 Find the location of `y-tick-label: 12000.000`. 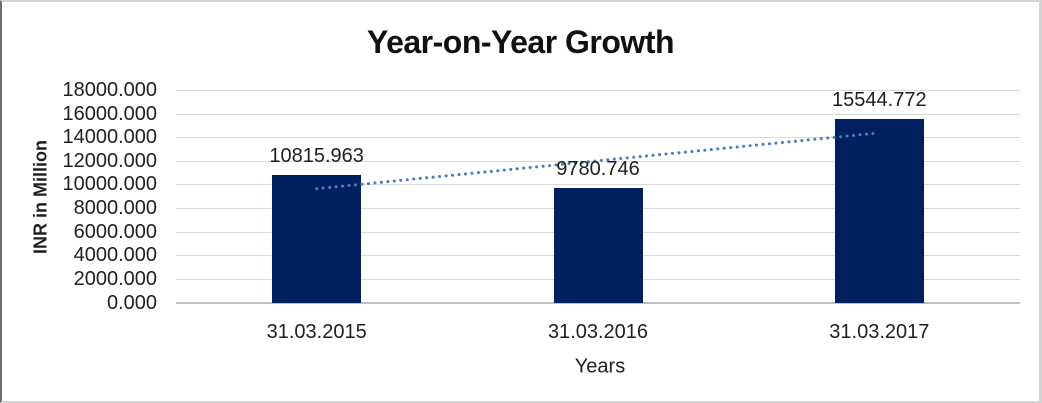

y-tick-label: 12000.000 is located at coordinates (109, 160).